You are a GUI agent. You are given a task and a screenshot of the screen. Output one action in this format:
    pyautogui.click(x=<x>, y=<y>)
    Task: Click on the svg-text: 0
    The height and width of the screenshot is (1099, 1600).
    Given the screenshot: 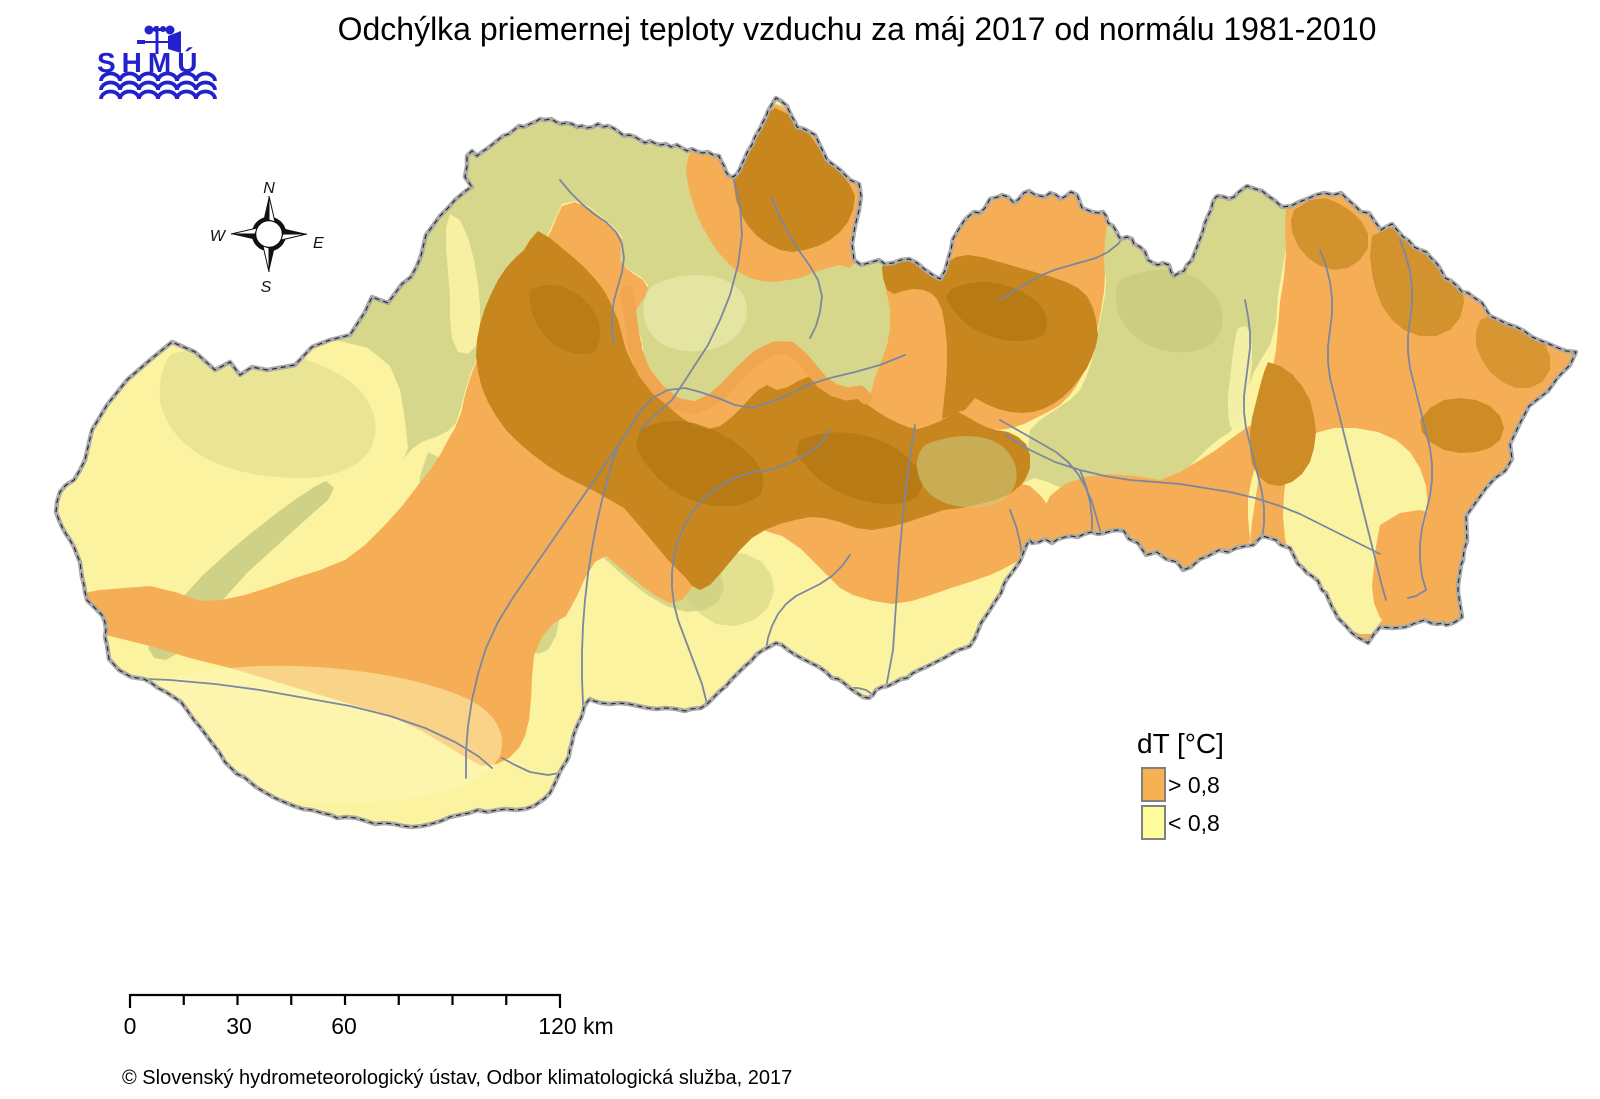 What is the action you would take?
    pyautogui.click(x=130, y=1026)
    